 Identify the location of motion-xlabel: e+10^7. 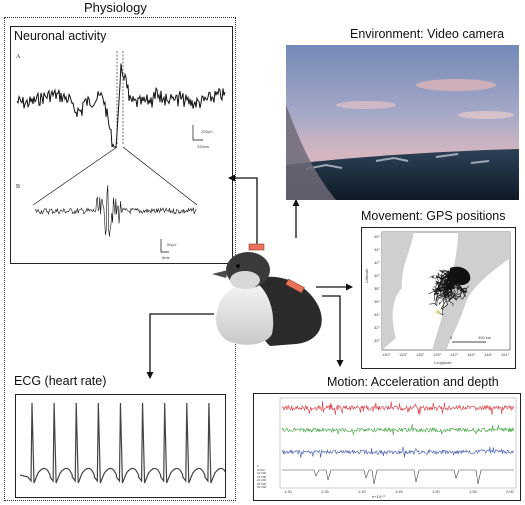
(379, 496).